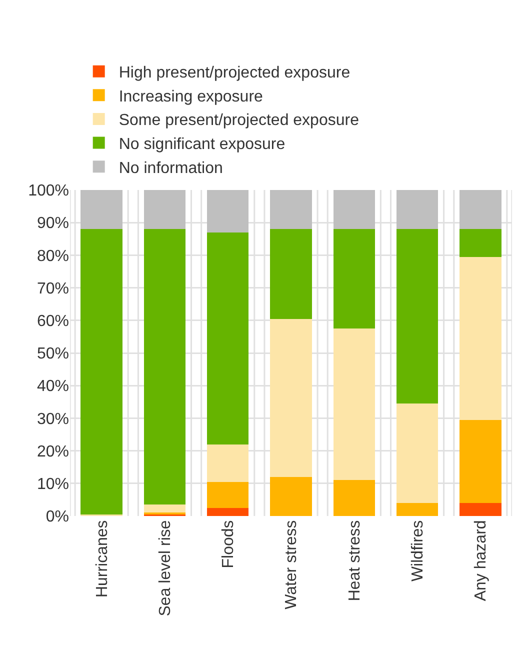 The height and width of the screenshot is (666, 532). I want to click on y-tick-label: 0%, so click(57, 517).